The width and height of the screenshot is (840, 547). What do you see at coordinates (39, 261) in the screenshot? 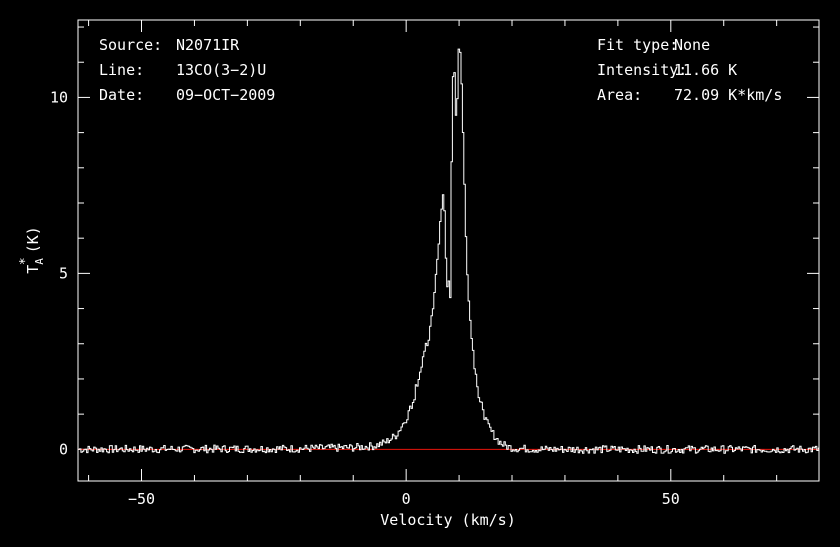
I see `y-axis-label-sub: A` at bounding box center [39, 261].